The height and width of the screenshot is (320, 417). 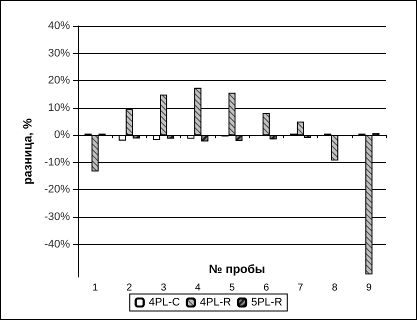 I want to click on y-tick-label: 30%, so click(x=59, y=53).